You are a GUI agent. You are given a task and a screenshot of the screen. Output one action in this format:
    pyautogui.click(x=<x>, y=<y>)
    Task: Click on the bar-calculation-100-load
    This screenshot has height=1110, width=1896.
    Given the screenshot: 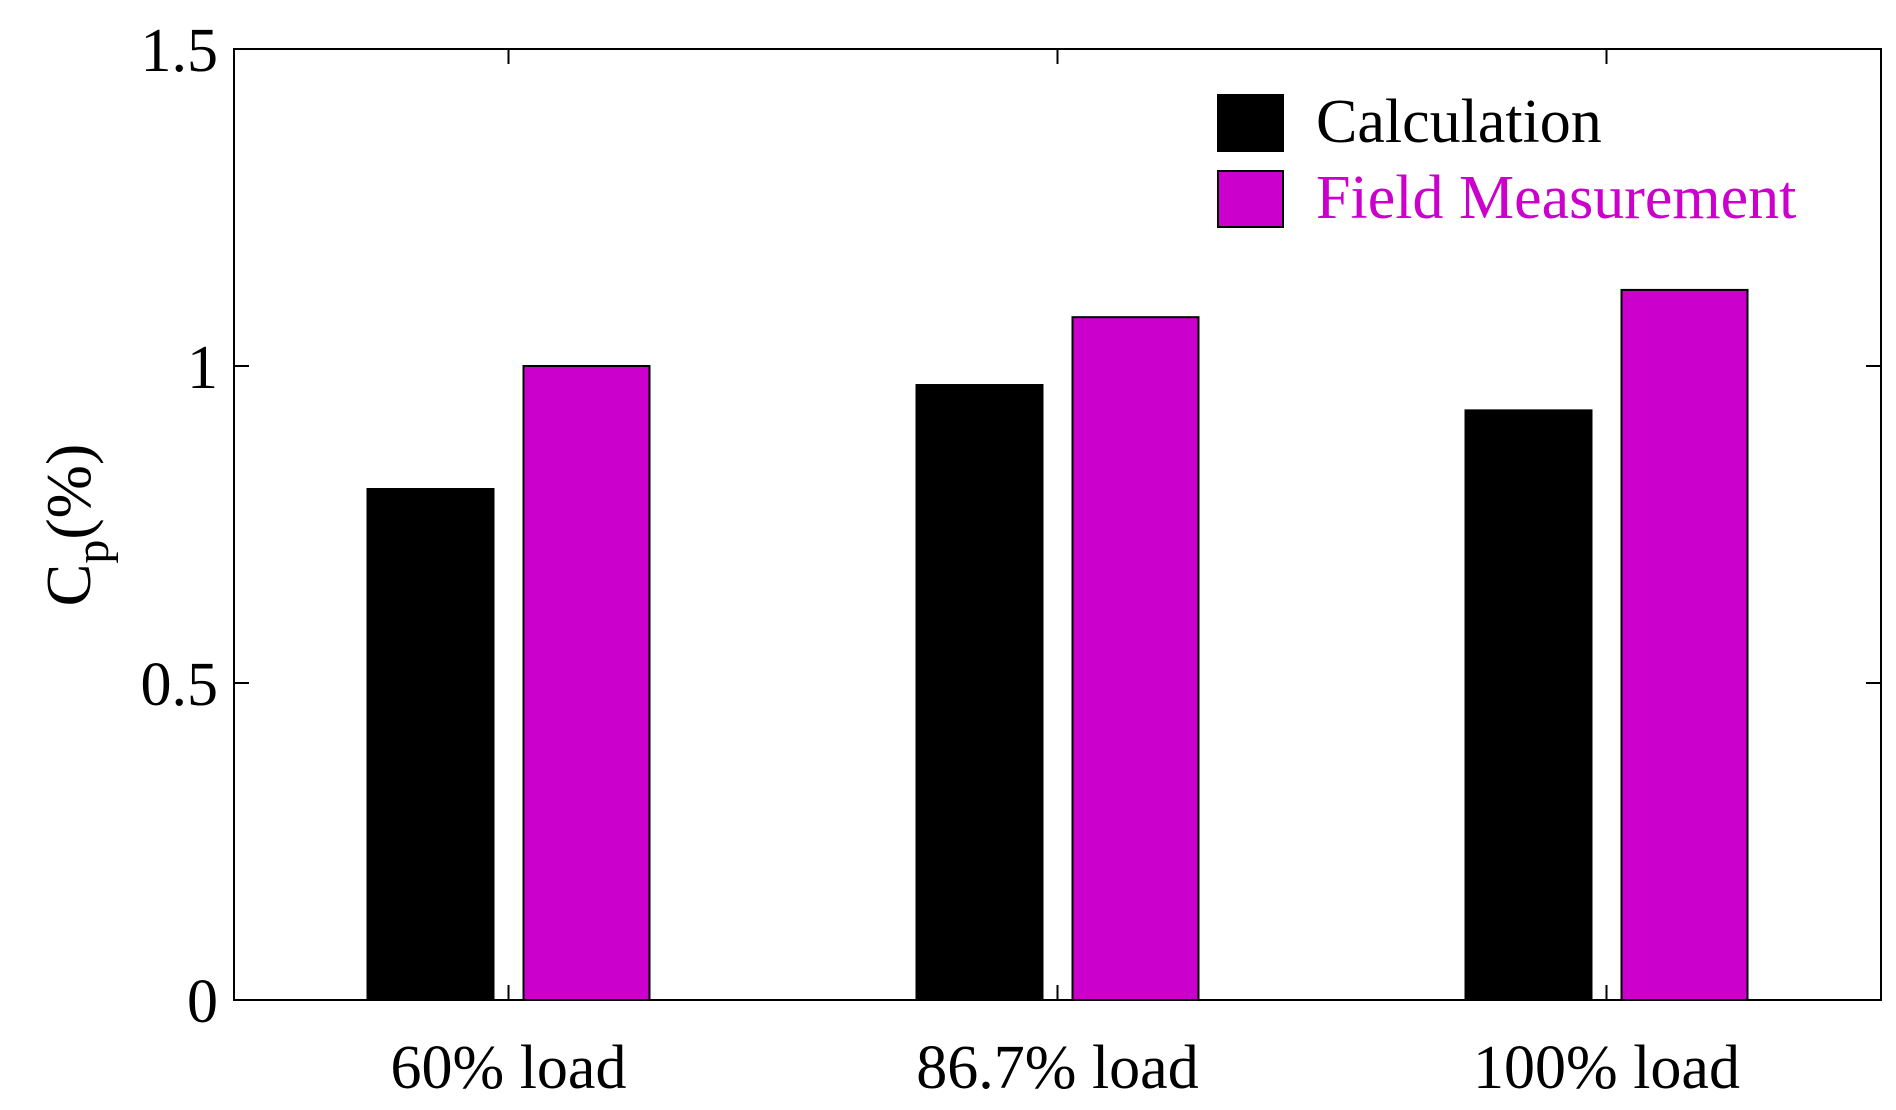 What is the action you would take?
    pyautogui.click(x=1528, y=705)
    